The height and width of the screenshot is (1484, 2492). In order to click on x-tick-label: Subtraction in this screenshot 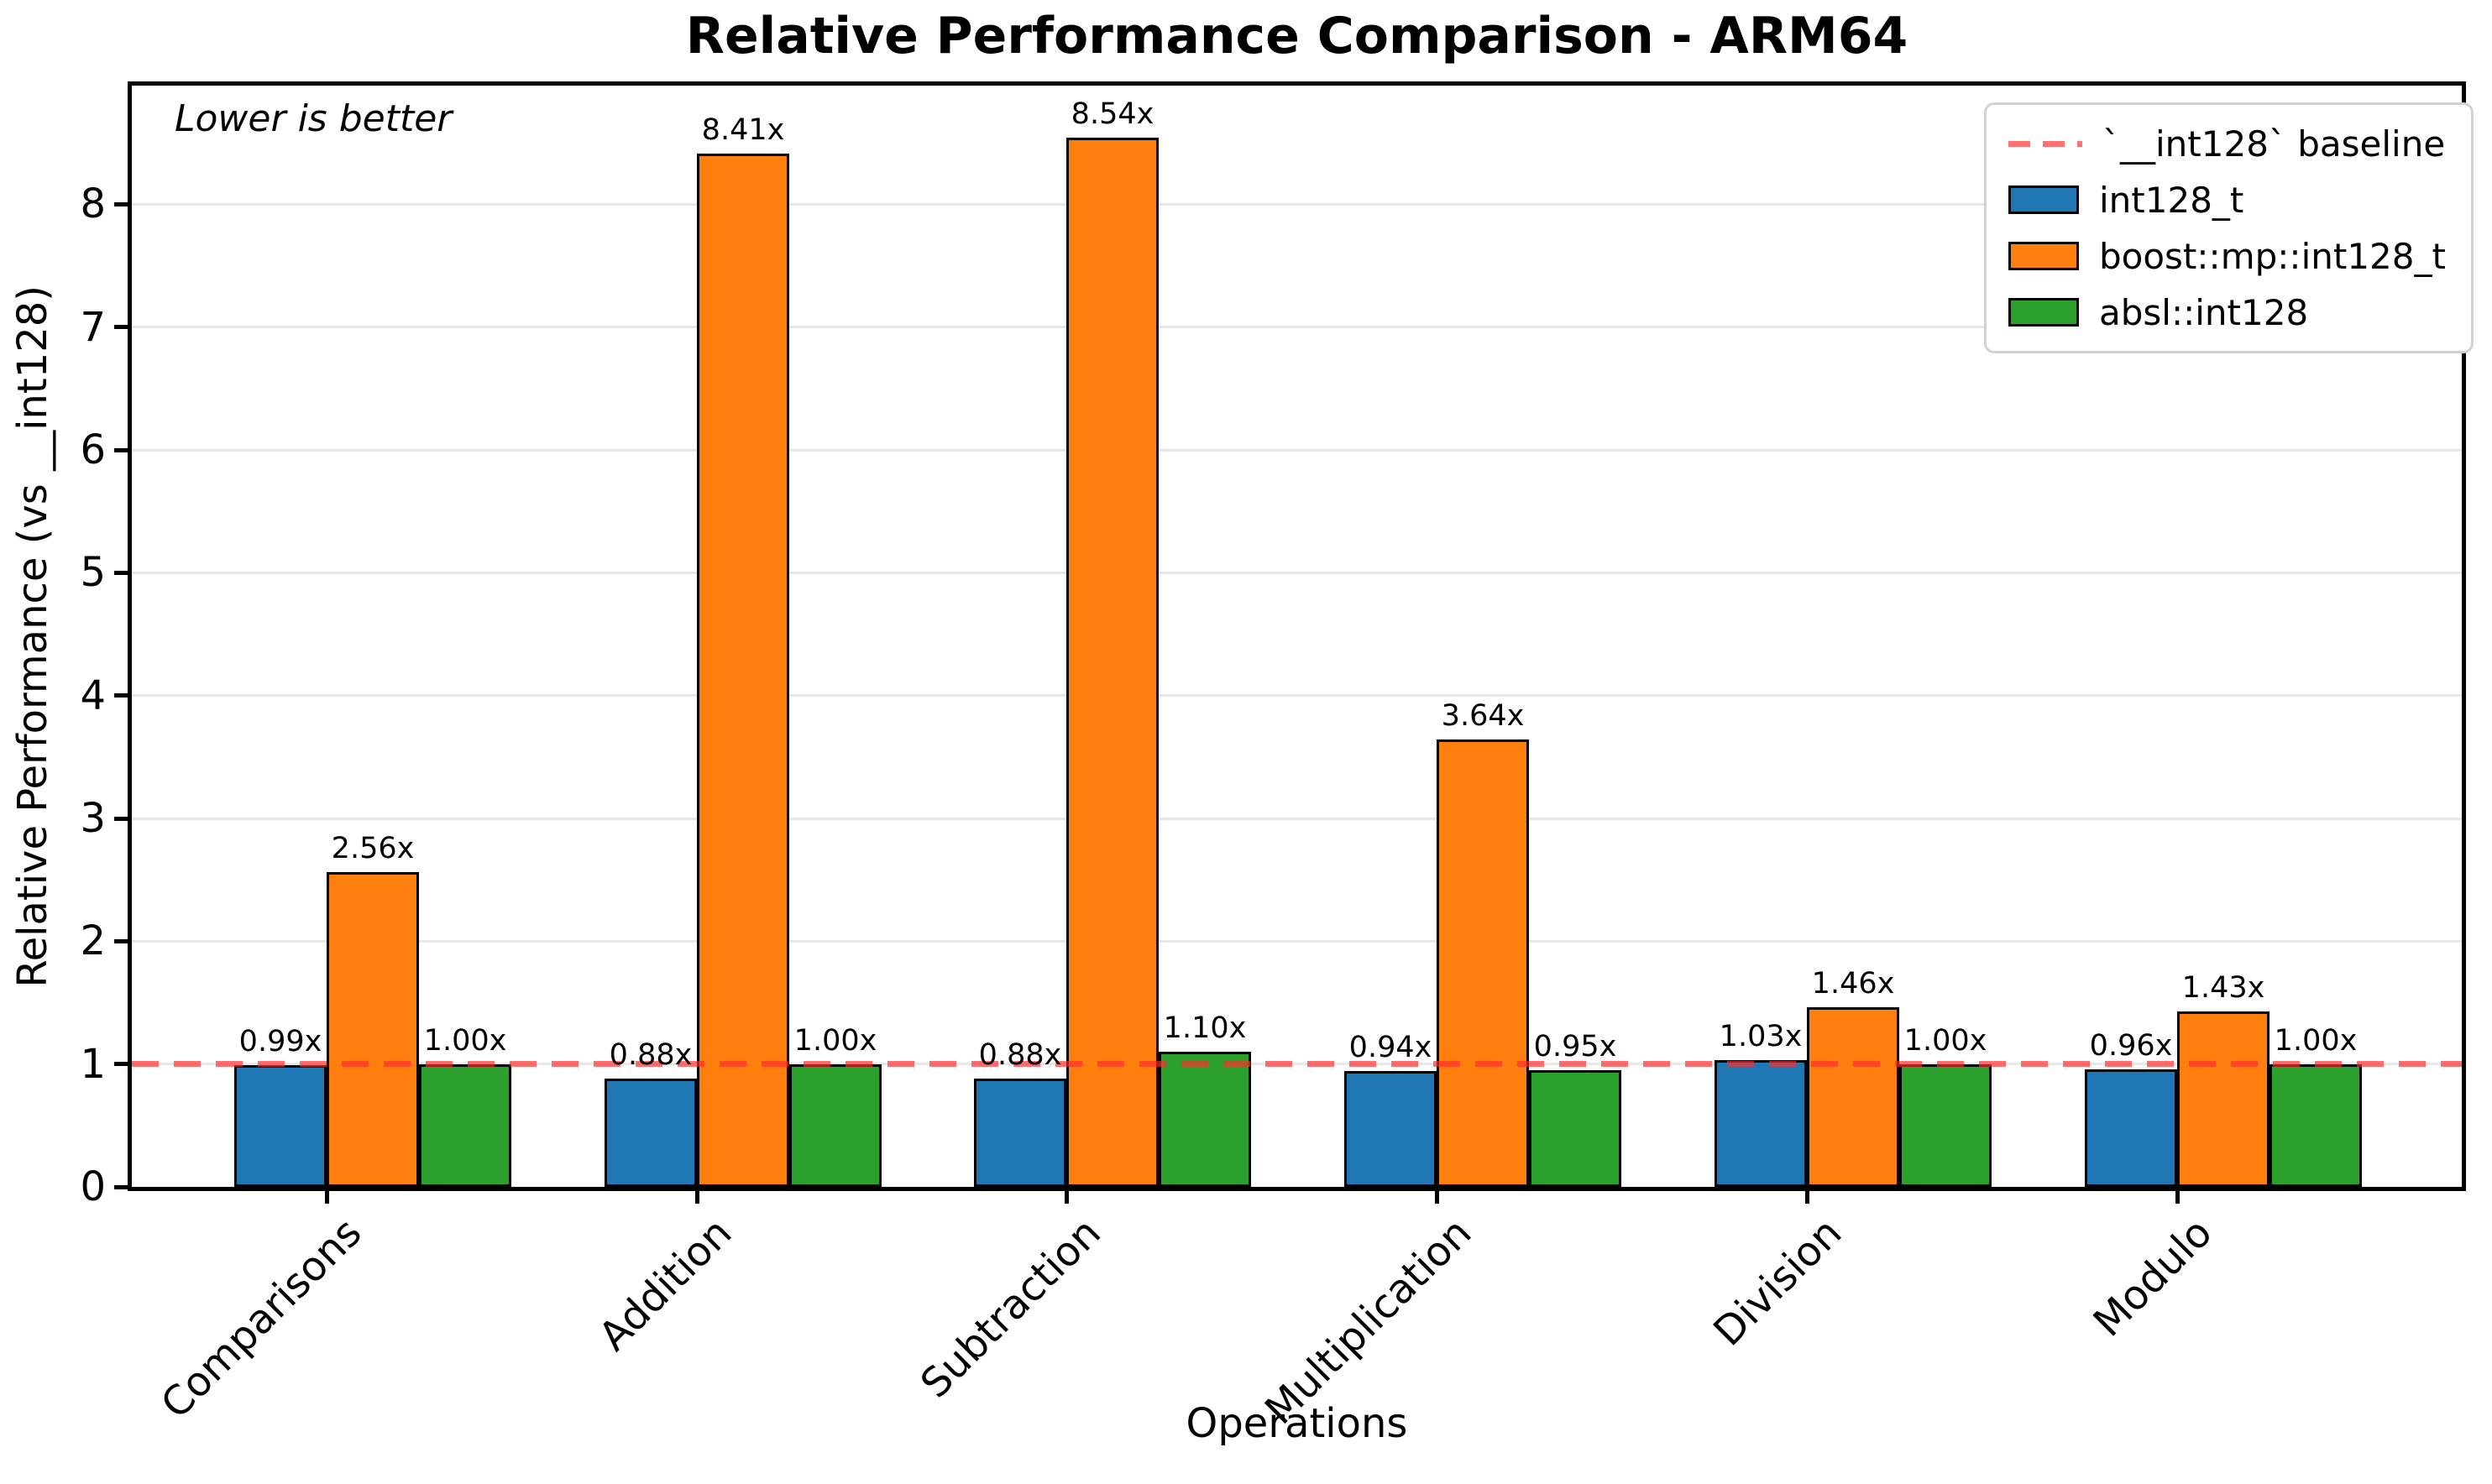, I will do `click(1012, 1308)`.